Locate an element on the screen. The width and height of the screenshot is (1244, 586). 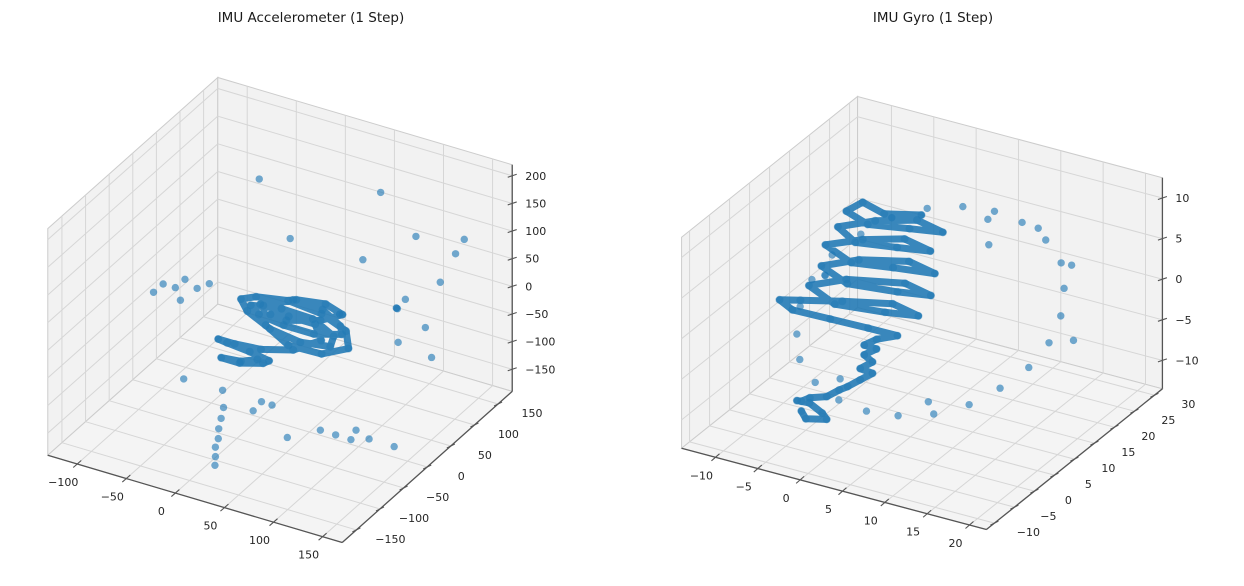
svg-text: 200 is located at coordinates (535, 176).